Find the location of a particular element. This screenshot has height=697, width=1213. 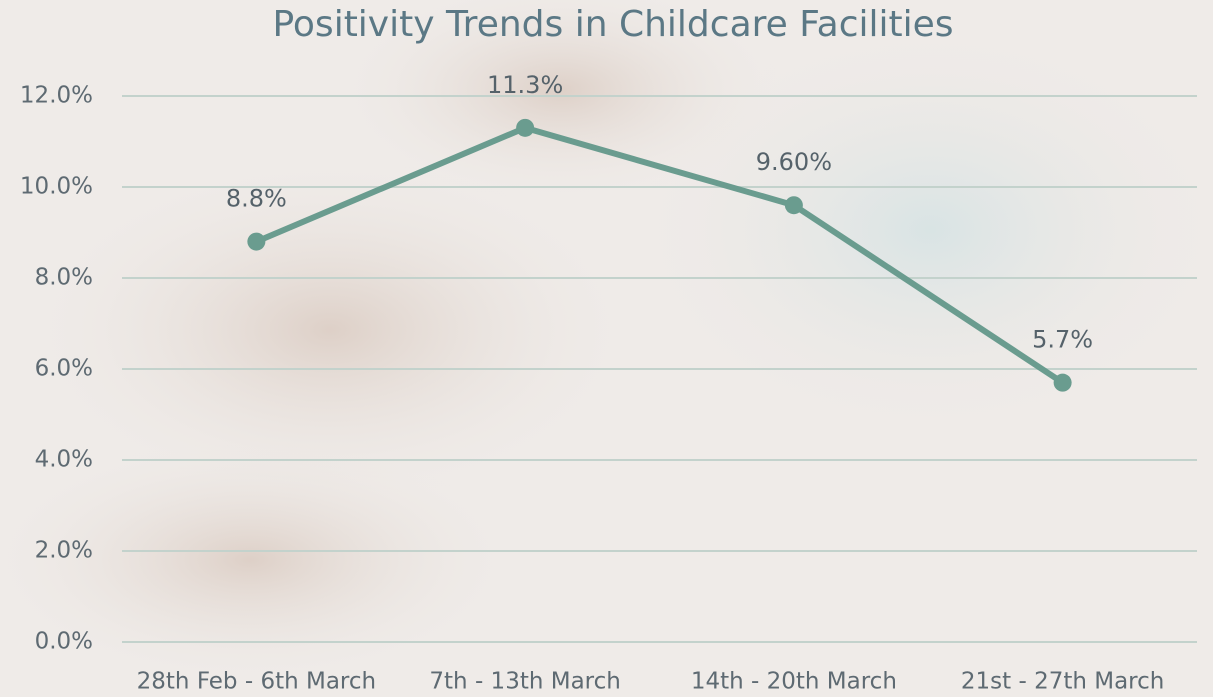

y-tick-label: 6.0% is located at coordinates (64, 369).